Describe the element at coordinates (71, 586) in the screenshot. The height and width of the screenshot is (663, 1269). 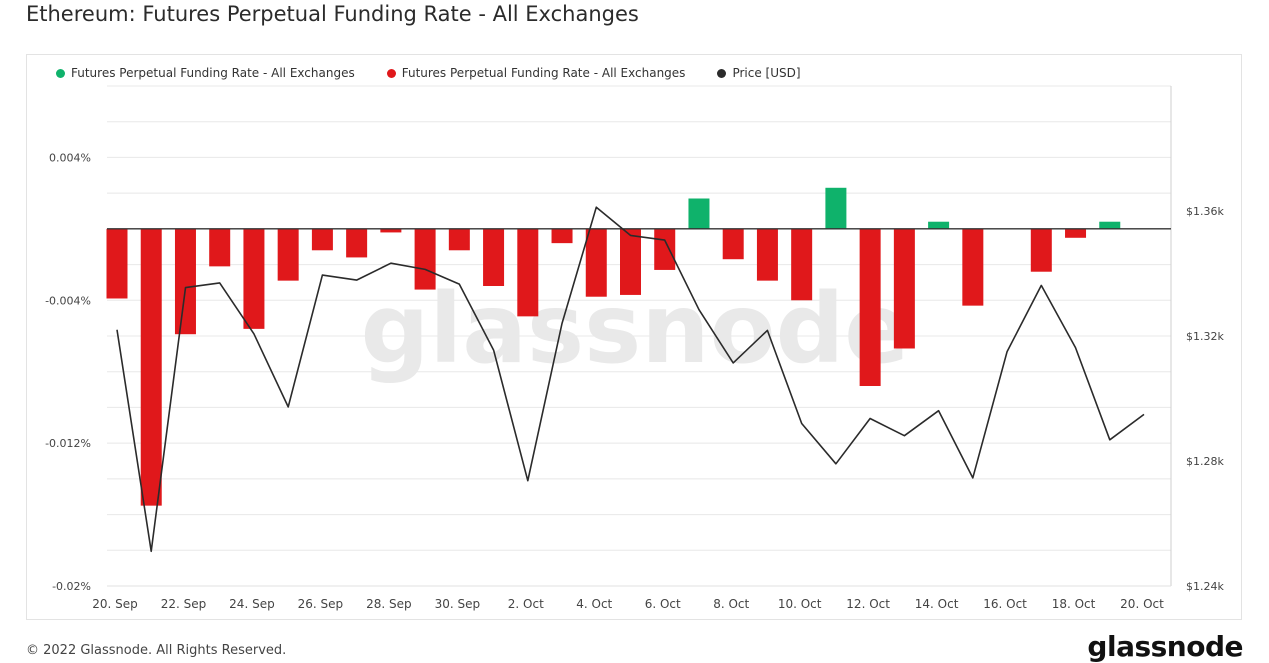
I see `y-left-tick-label: -0.02%` at that location.